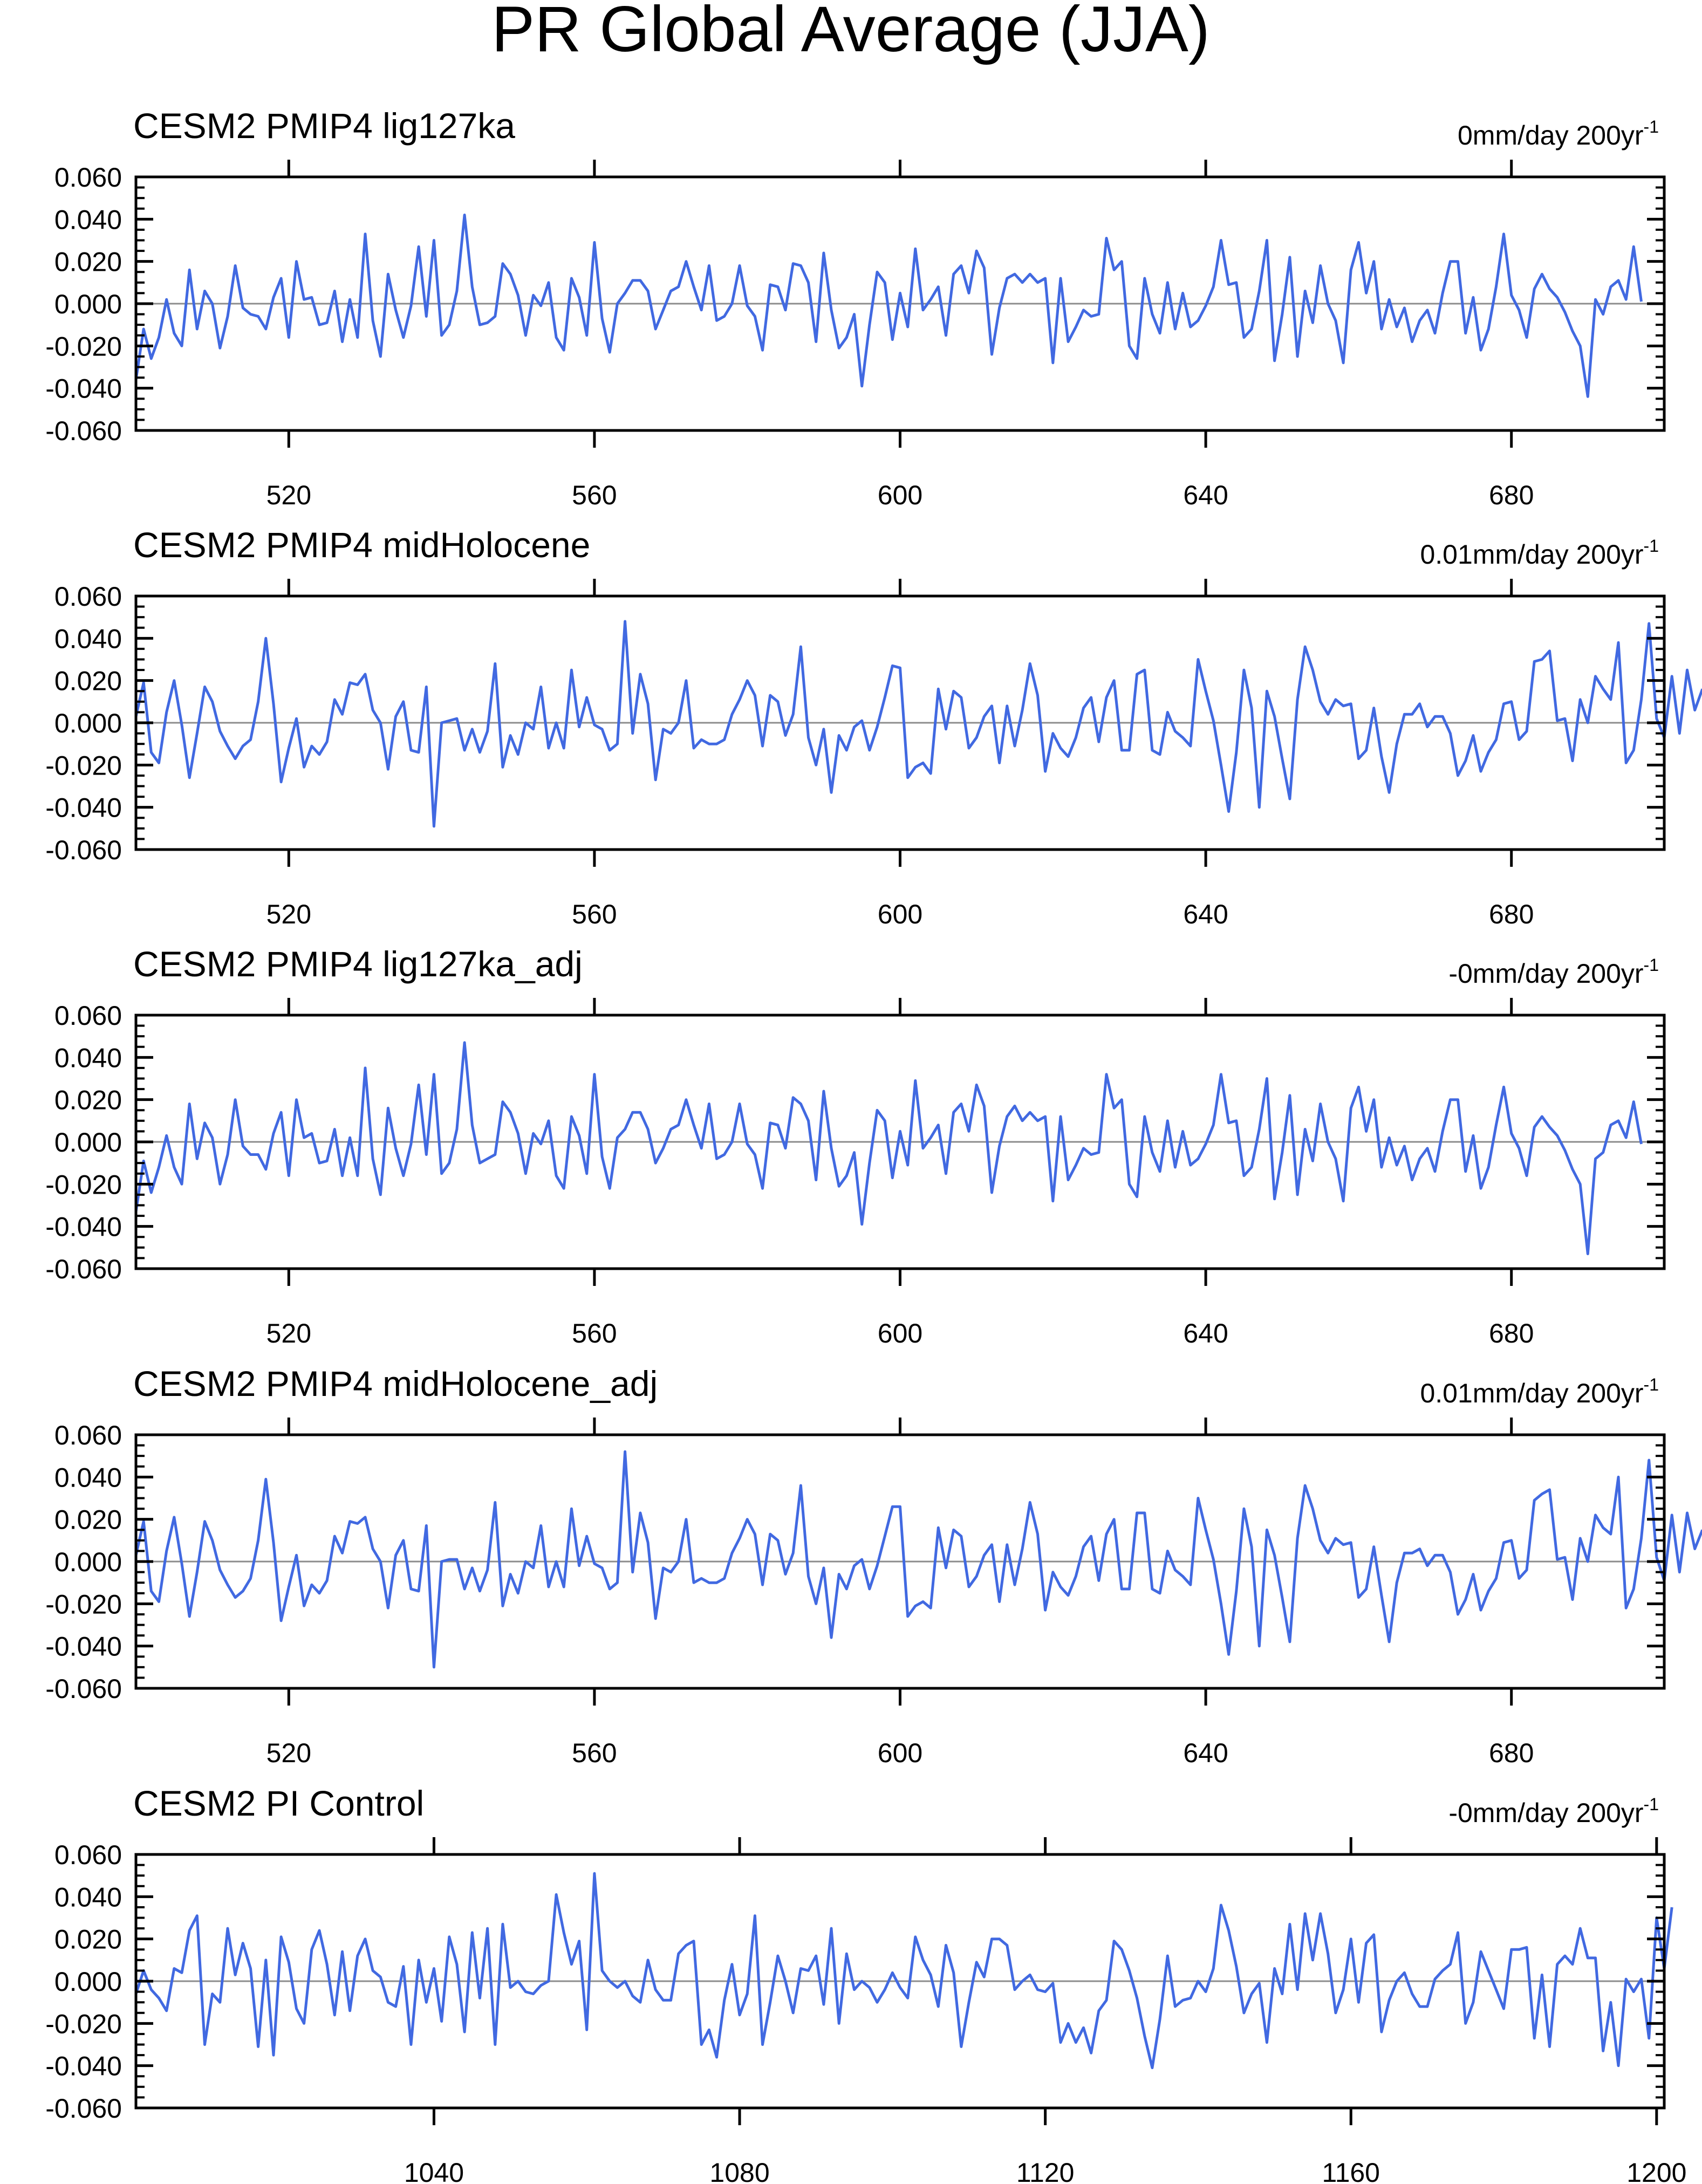 This screenshot has width=1702, height=2184. Describe the element at coordinates (434, 2171) in the screenshot. I see `x-tick-label: 1040` at that location.